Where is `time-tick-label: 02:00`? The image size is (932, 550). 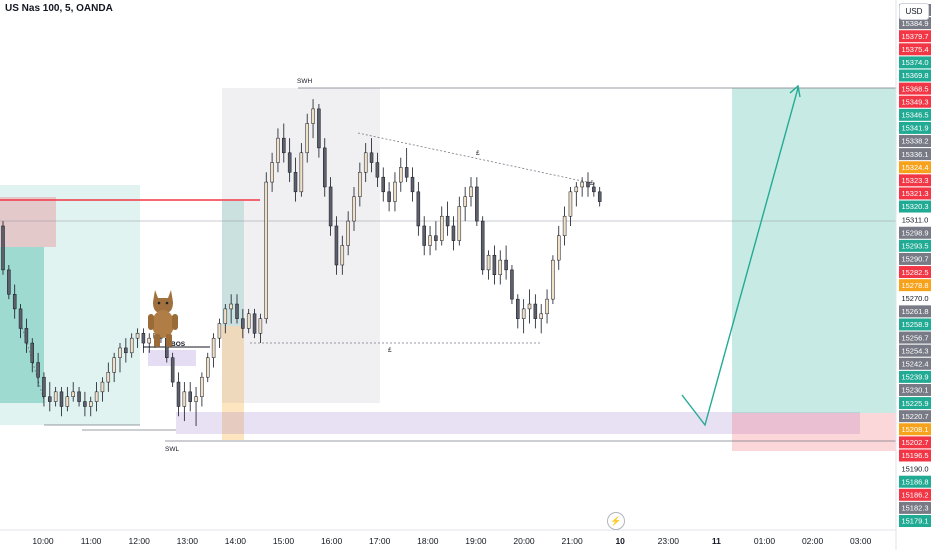
time-tick-label: 02:00 is located at coordinates (813, 541).